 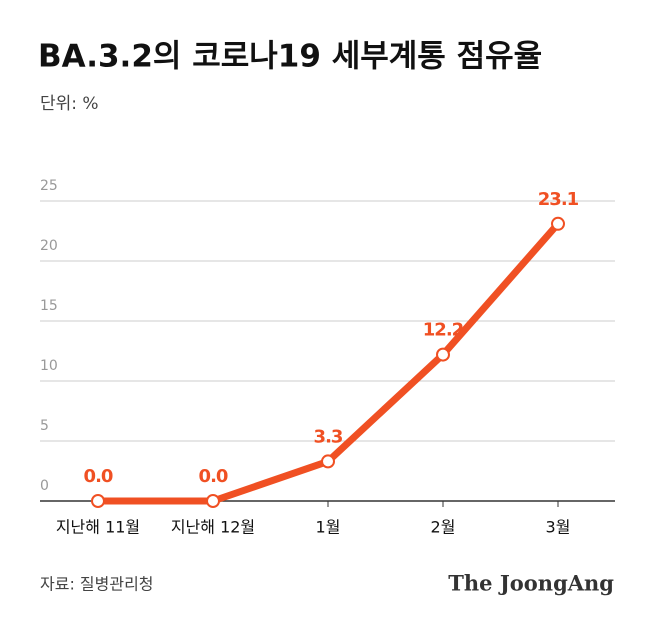 What do you see at coordinates (328, 436) in the screenshot?
I see `value-label: 3.3` at bounding box center [328, 436].